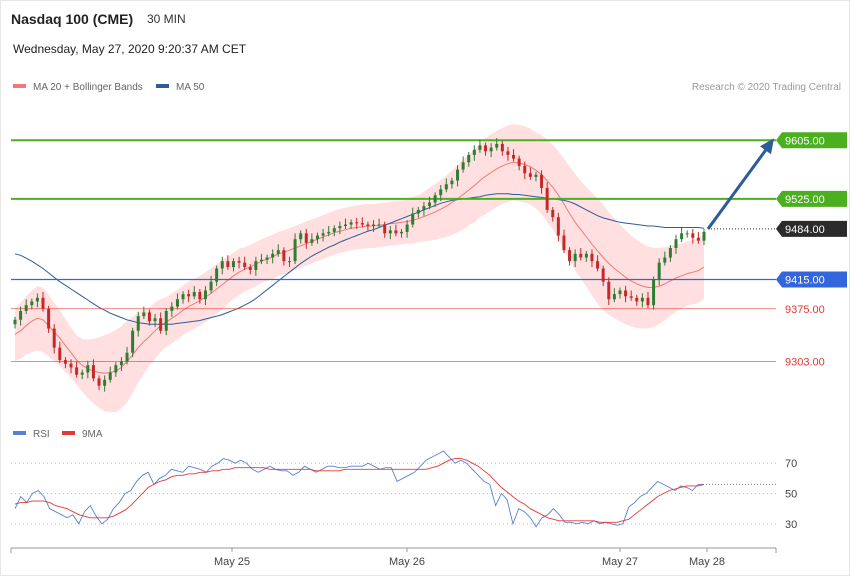 This screenshot has width=850, height=576. Describe the element at coordinates (766, 87) in the screenshot. I see `credit-text: Research © 2020 Trading Central` at that location.